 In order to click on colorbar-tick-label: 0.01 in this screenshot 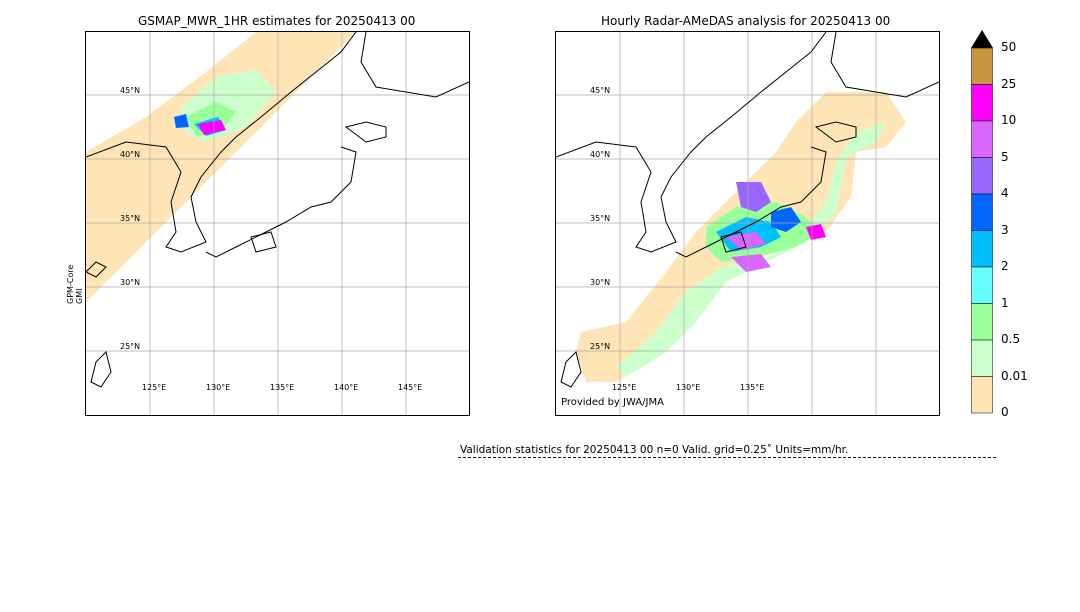, I will do `click(1014, 375)`.